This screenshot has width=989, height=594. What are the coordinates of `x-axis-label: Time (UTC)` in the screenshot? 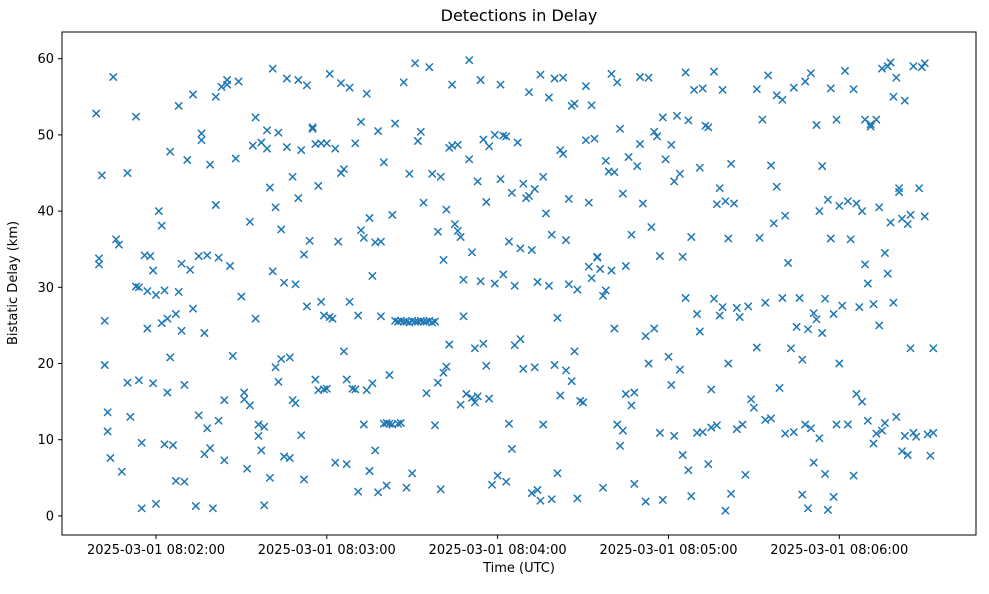 It's located at (518, 568).